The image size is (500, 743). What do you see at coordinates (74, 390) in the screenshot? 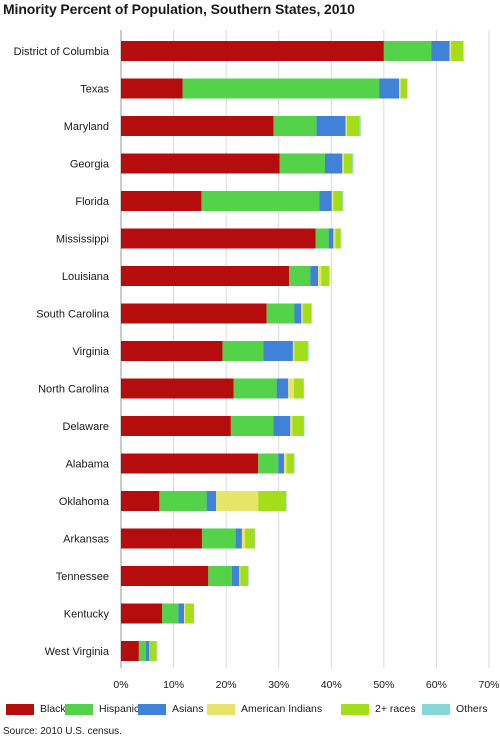
I see `category-label-north-carolina: North Carolina` at bounding box center [74, 390].